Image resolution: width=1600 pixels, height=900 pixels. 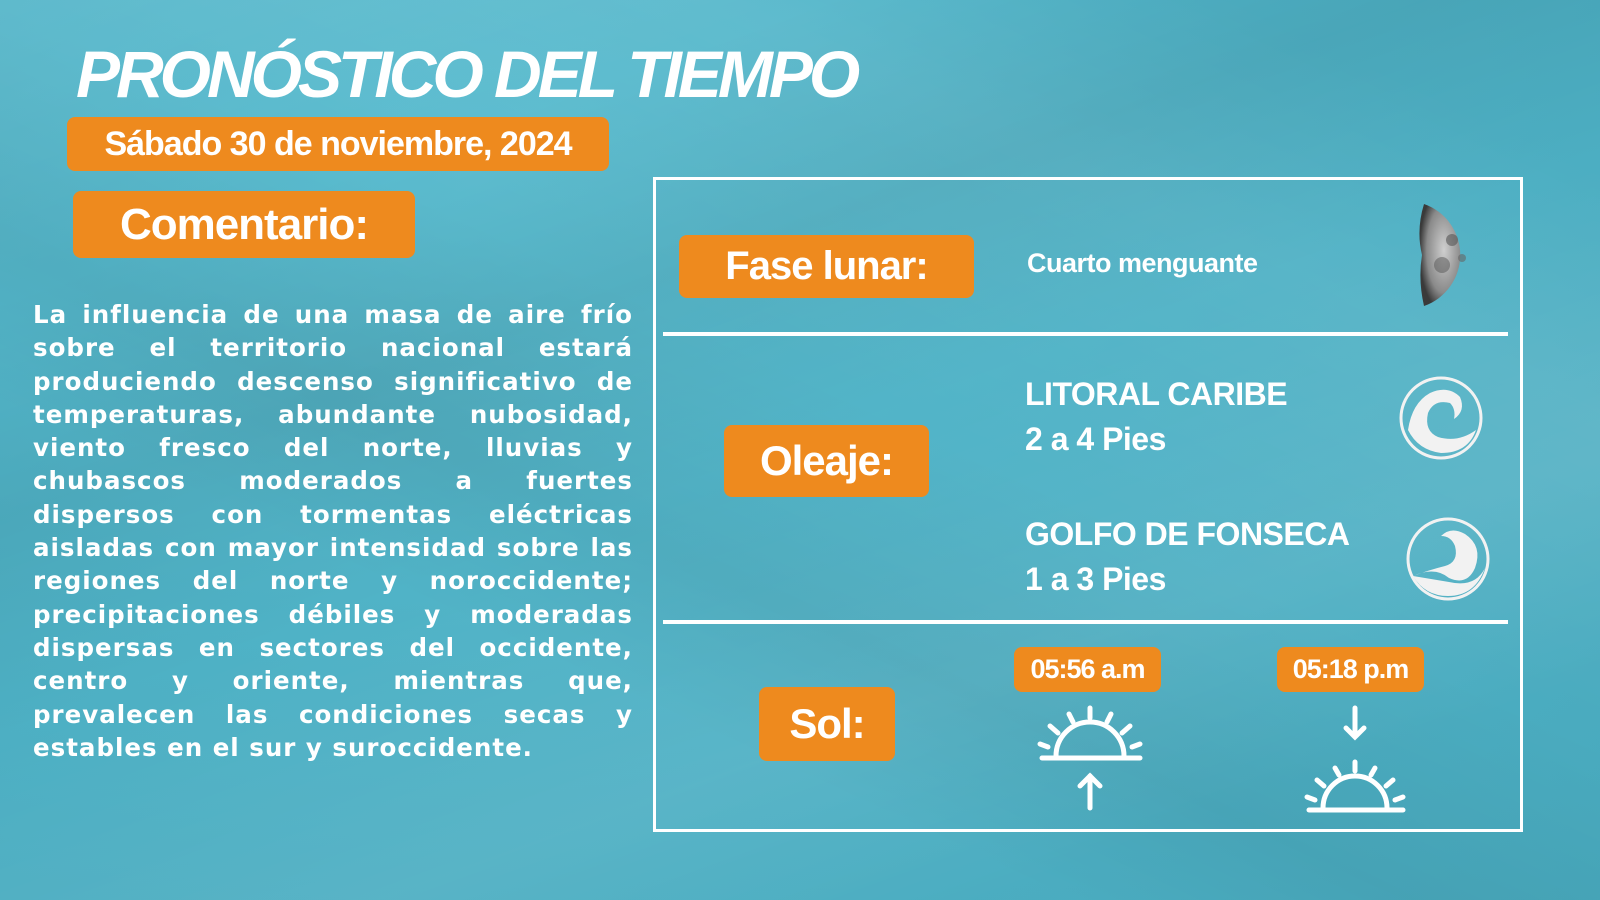 What do you see at coordinates (468, 74) in the screenshot?
I see `page-title: PRONÓSTICO DEL TIEMPO` at bounding box center [468, 74].